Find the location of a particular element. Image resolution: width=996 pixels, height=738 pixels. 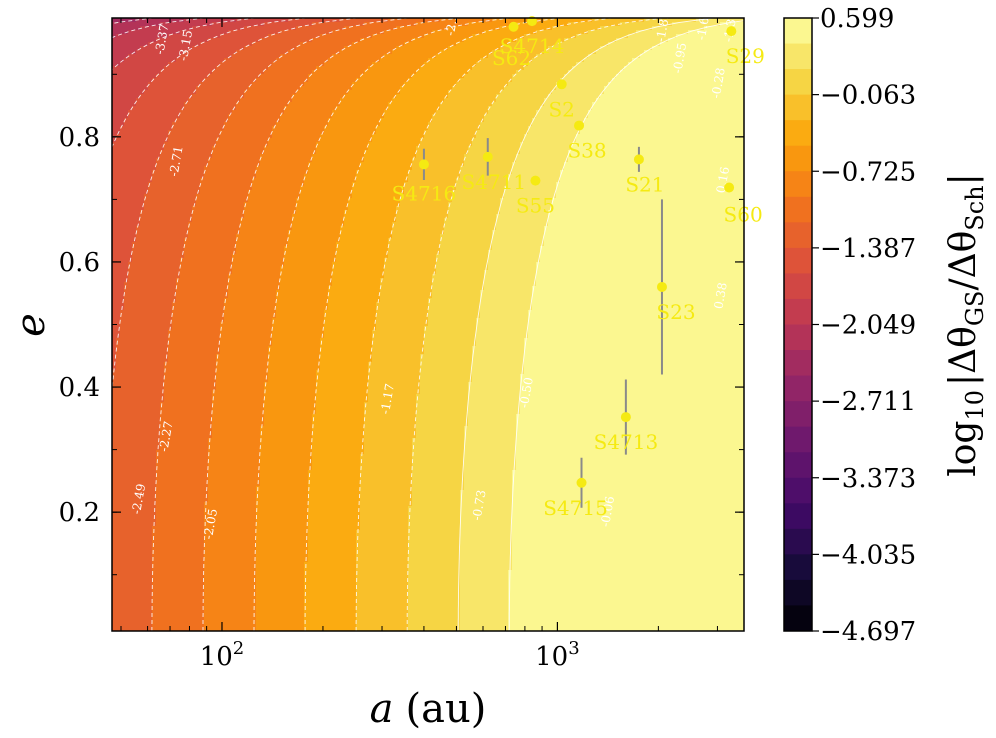

colorbar-tick-label: −4.035 is located at coordinates (868, 555).